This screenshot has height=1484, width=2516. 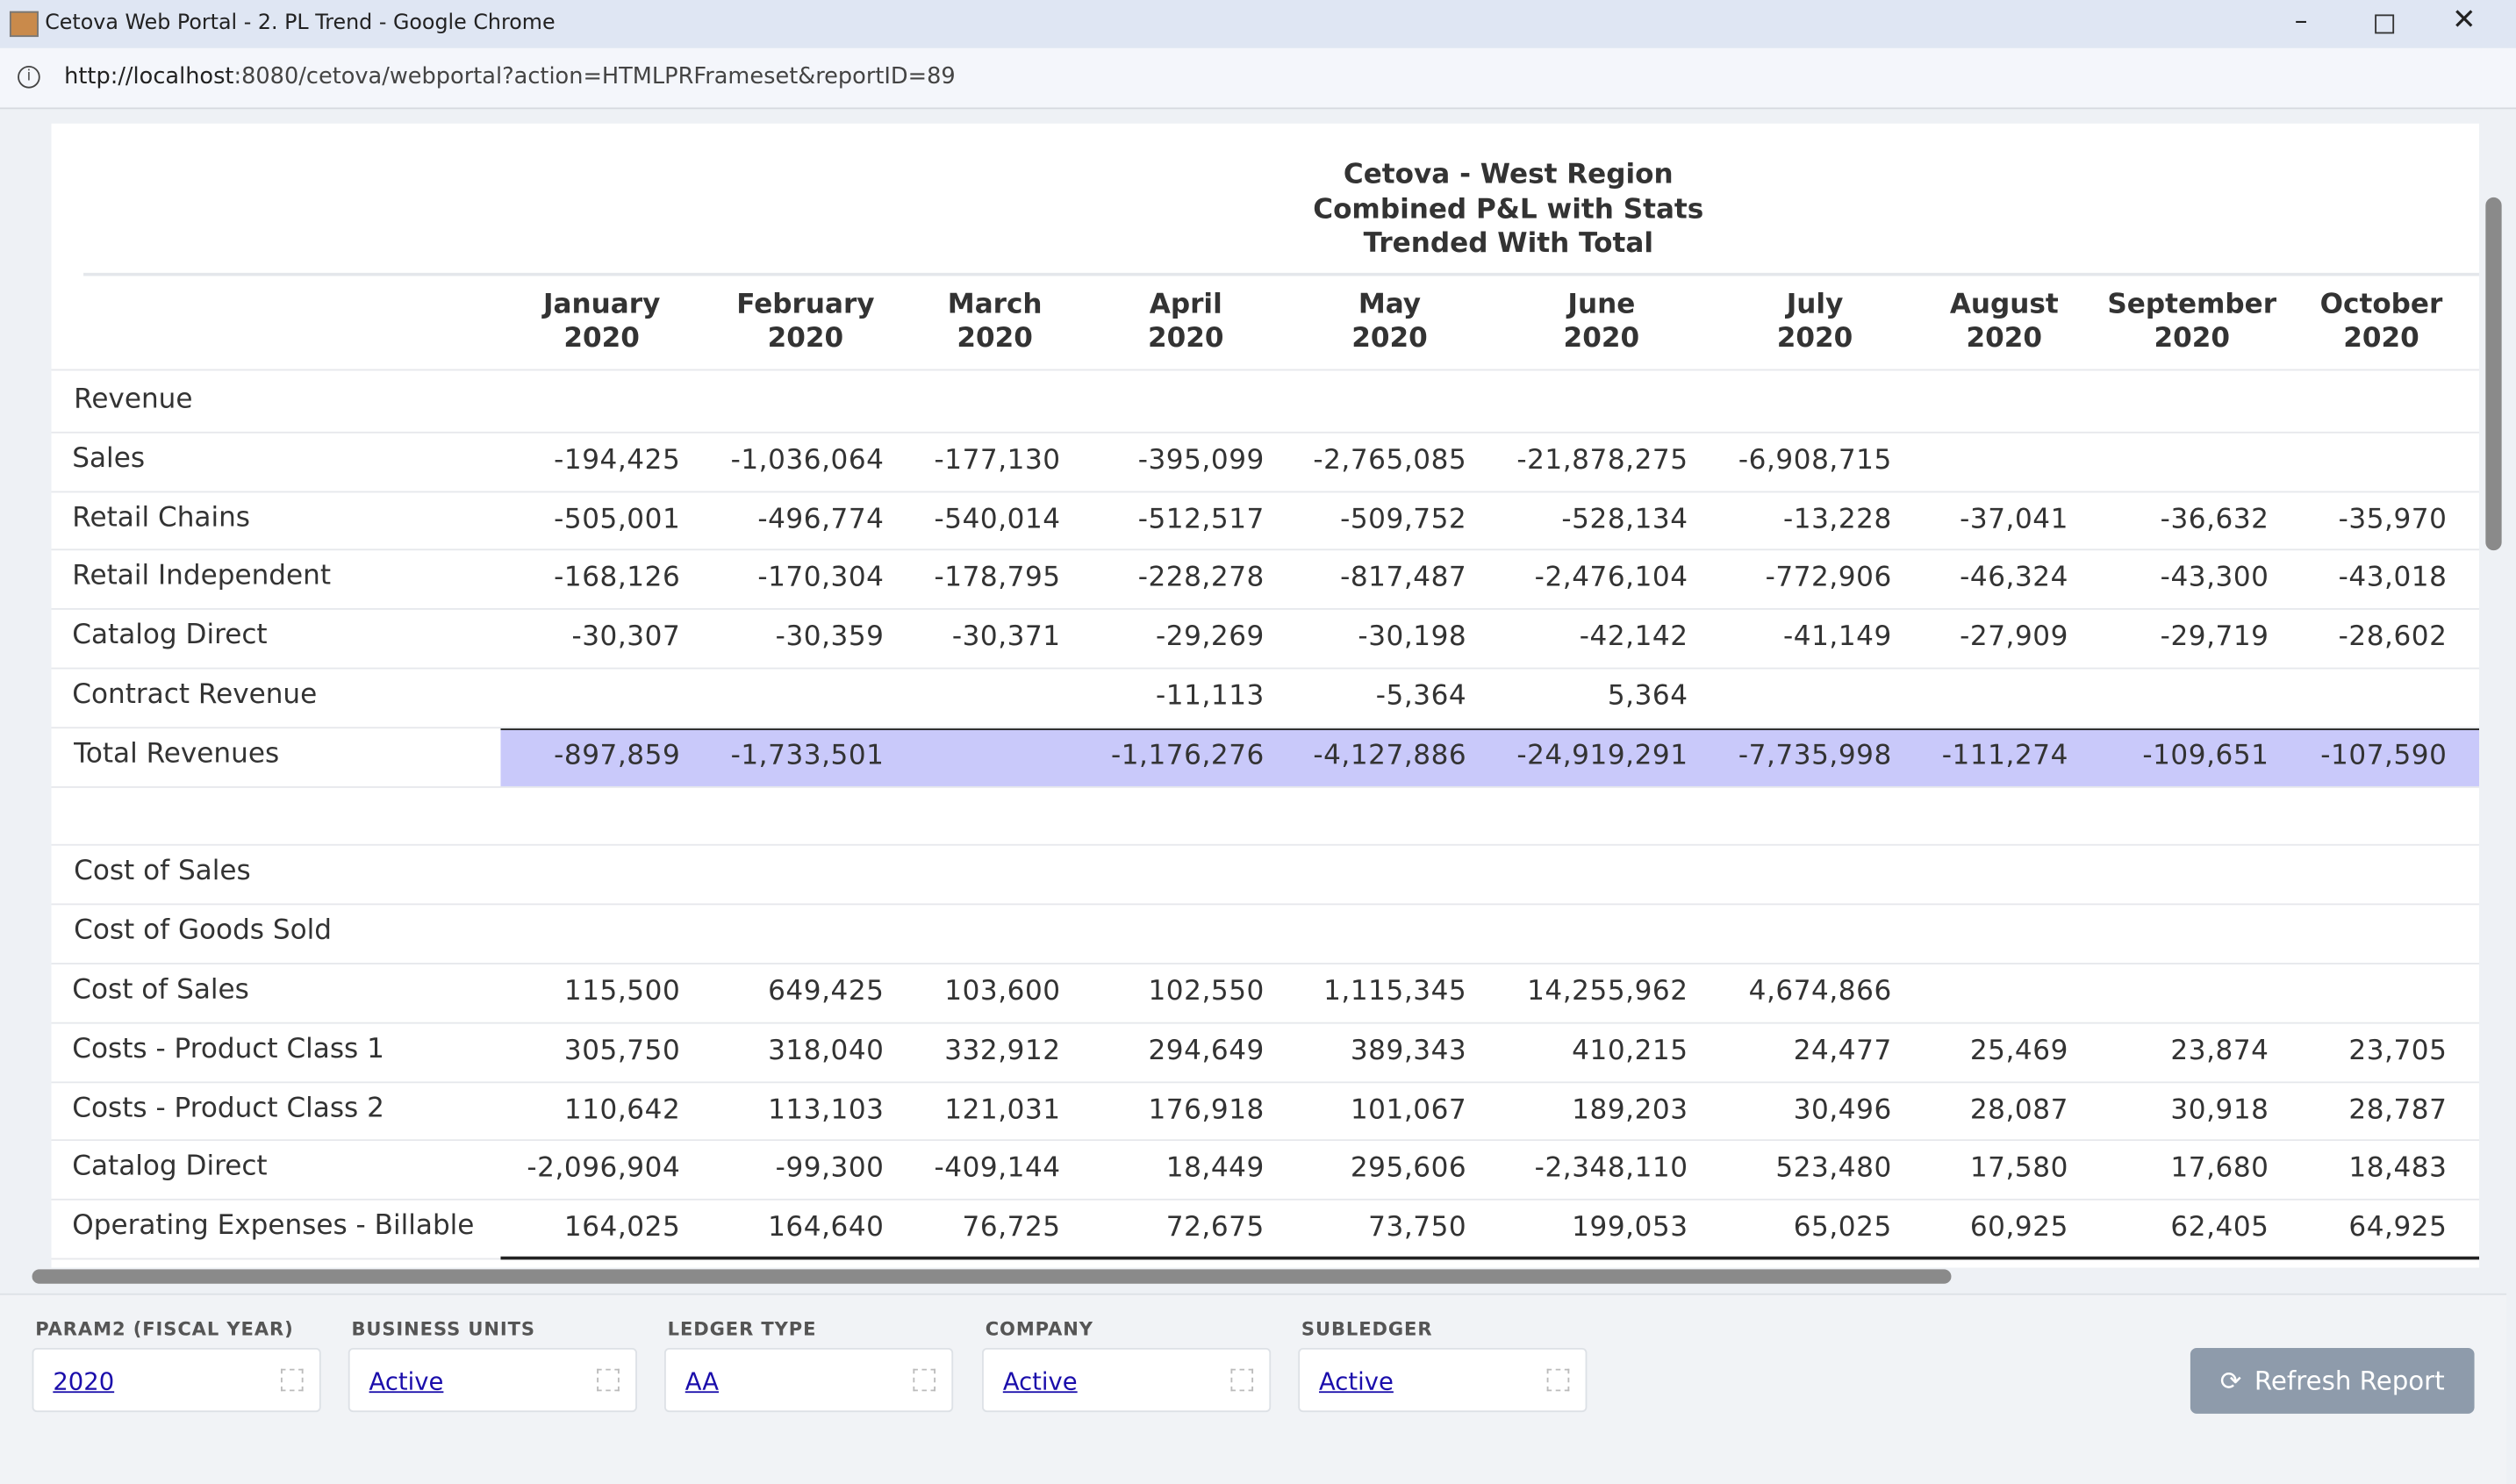 What do you see at coordinates (1814, 305) in the screenshot?
I see `column-month: July` at bounding box center [1814, 305].